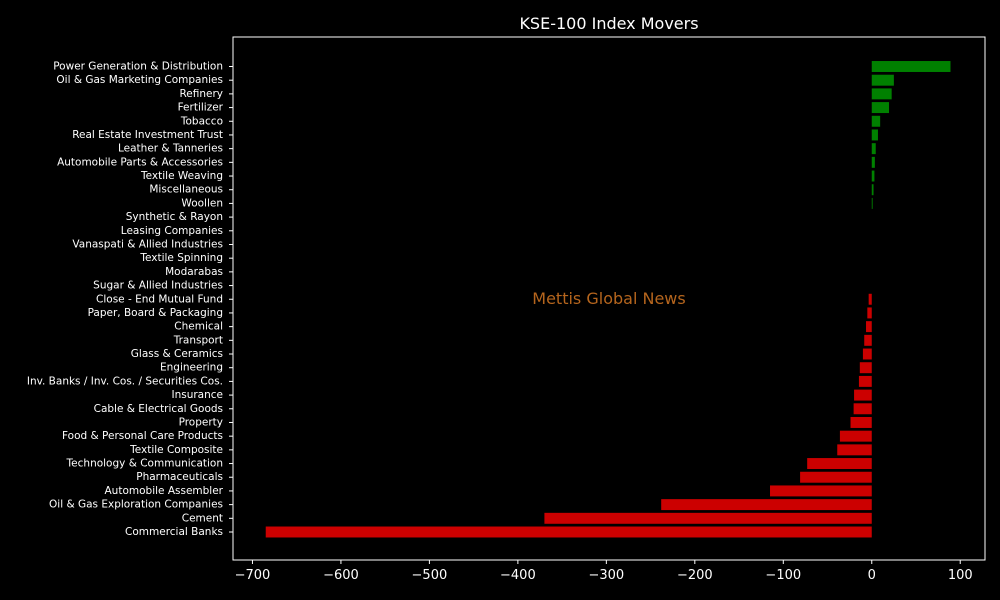 Image resolution: width=1000 pixels, height=600 pixels. I want to click on category-label: Close - End Mutual Fund, so click(159, 299).